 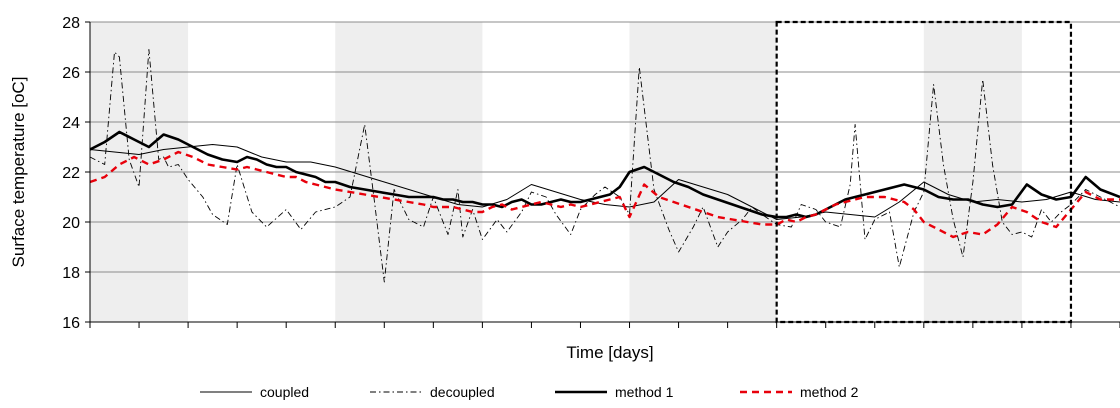 I want to click on y-tick-label-22: 22, so click(x=71, y=173).